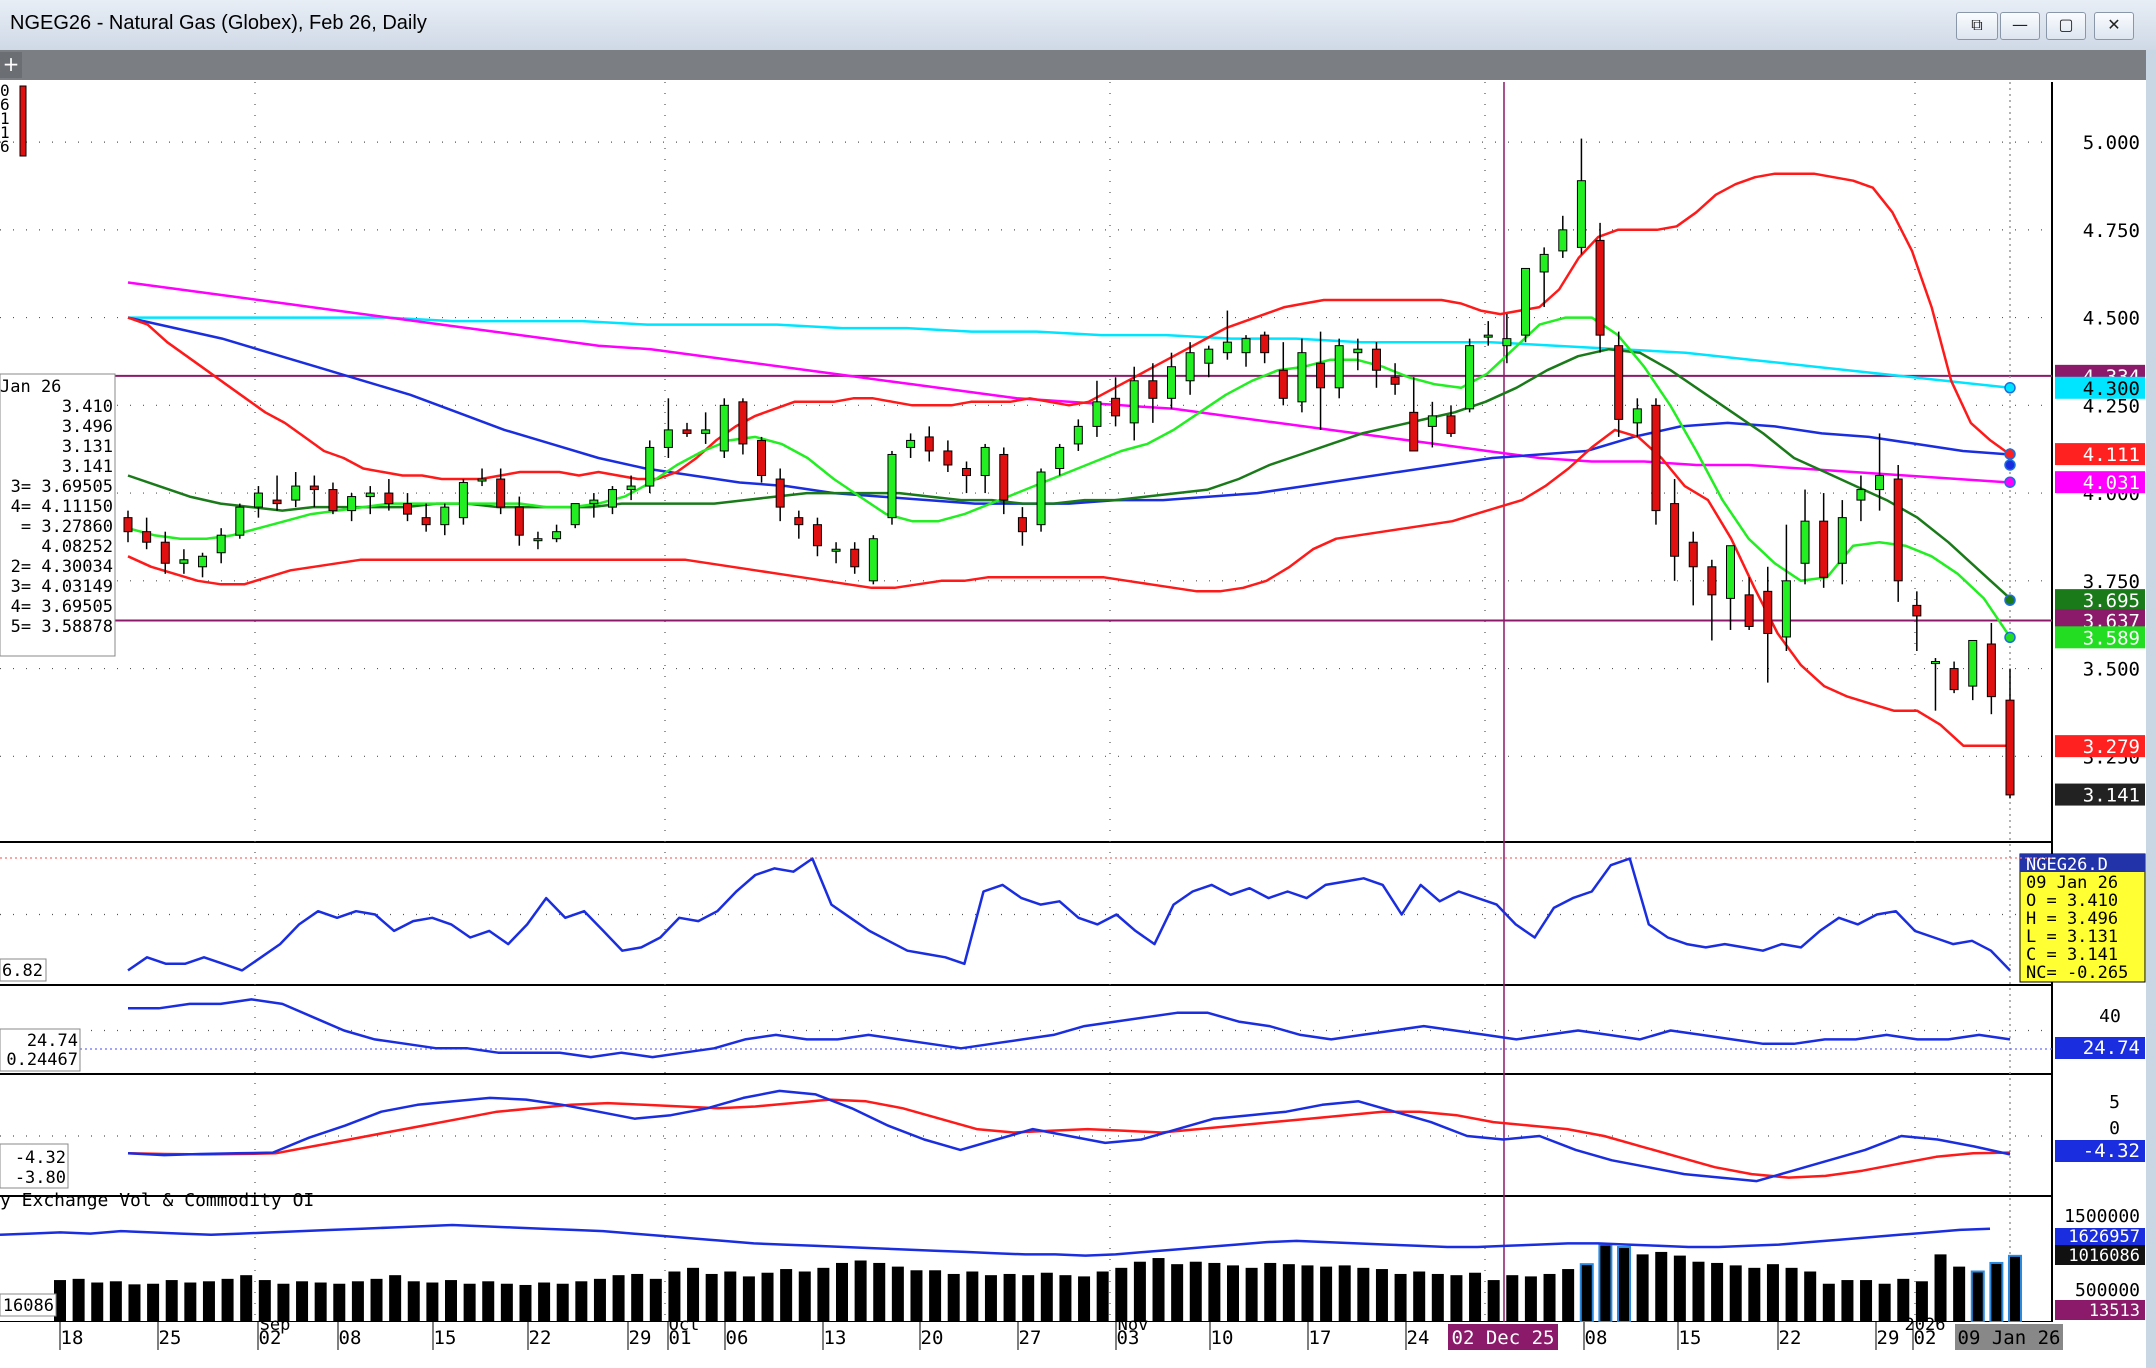 The image size is (2156, 1368). I want to click on add-panel-button: +, so click(11, 65).